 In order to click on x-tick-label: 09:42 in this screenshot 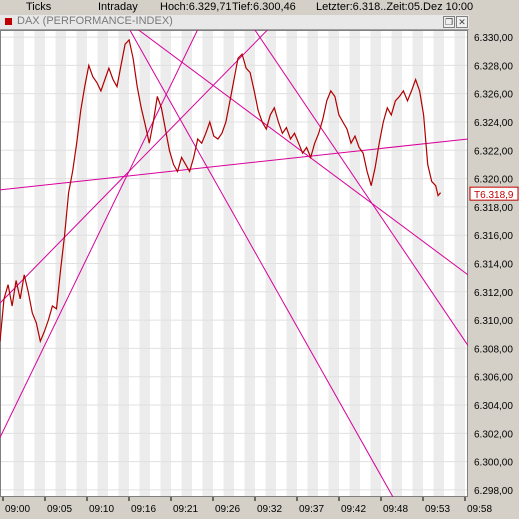, I will do `click(353, 509)`.